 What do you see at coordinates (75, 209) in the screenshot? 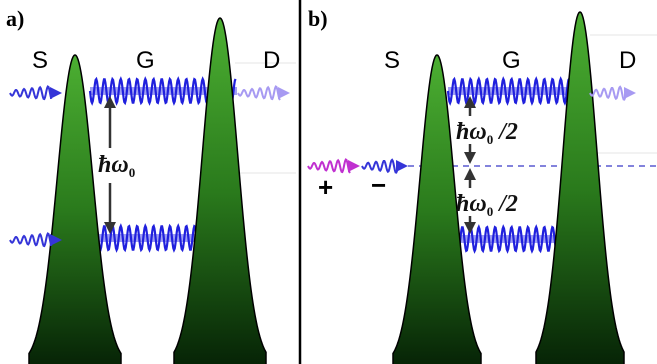
I see `panel-a-source-barrier` at bounding box center [75, 209].